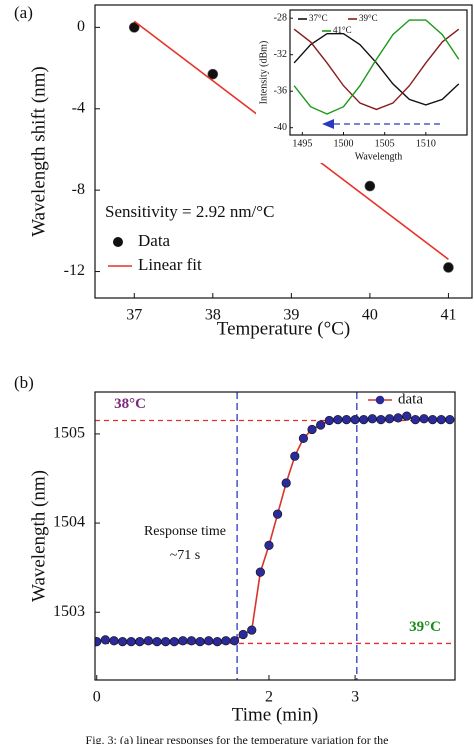 This screenshot has width=474, height=744. What do you see at coordinates (74, 270) in the screenshot?
I see `y-tick-label: -12` at bounding box center [74, 270].